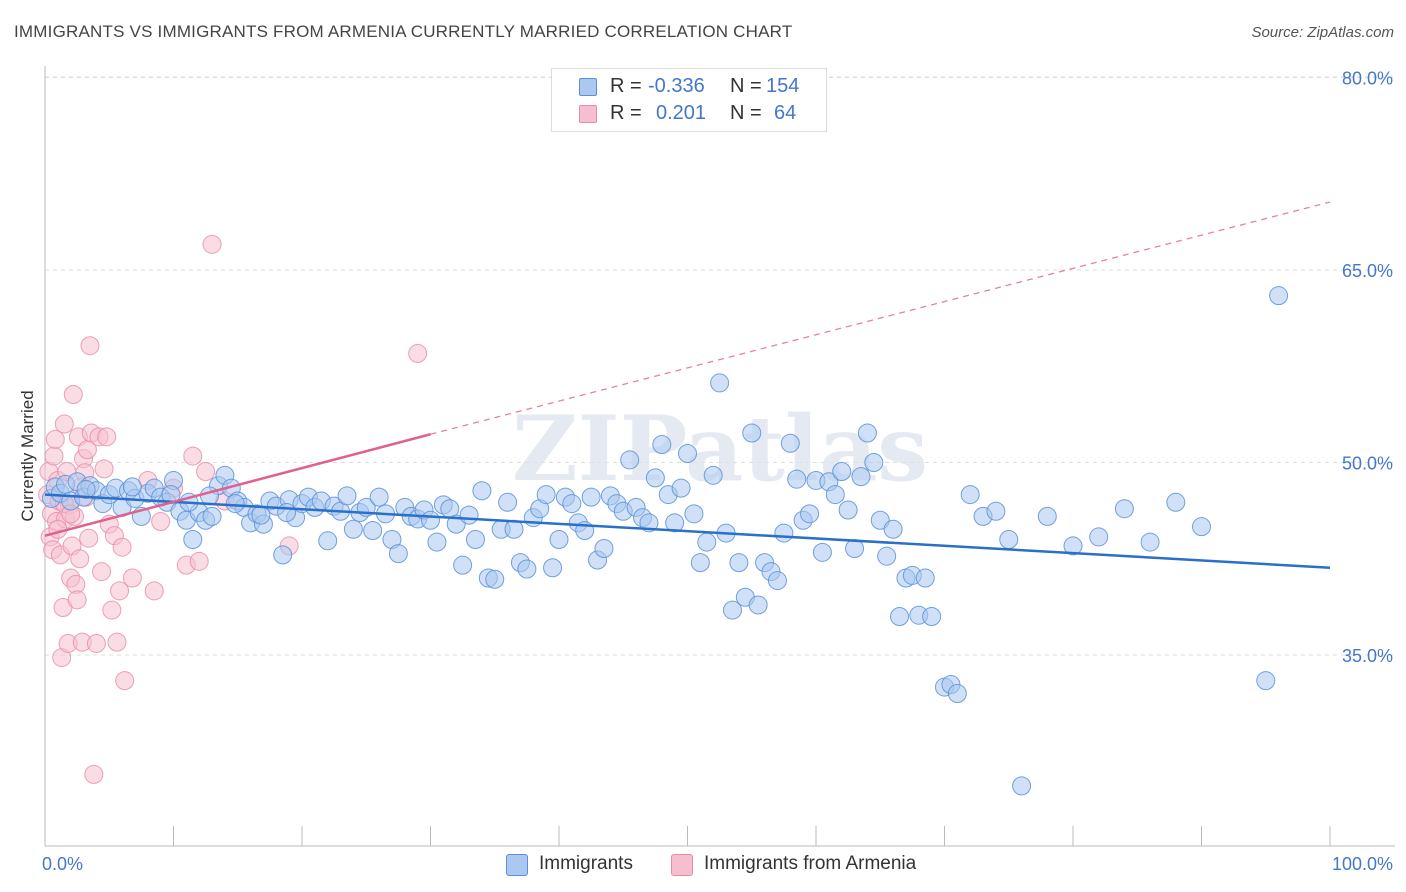  Describe the element at coordinates (676, 86) in the screenshot. I see `r-value: -0.336` at that location.